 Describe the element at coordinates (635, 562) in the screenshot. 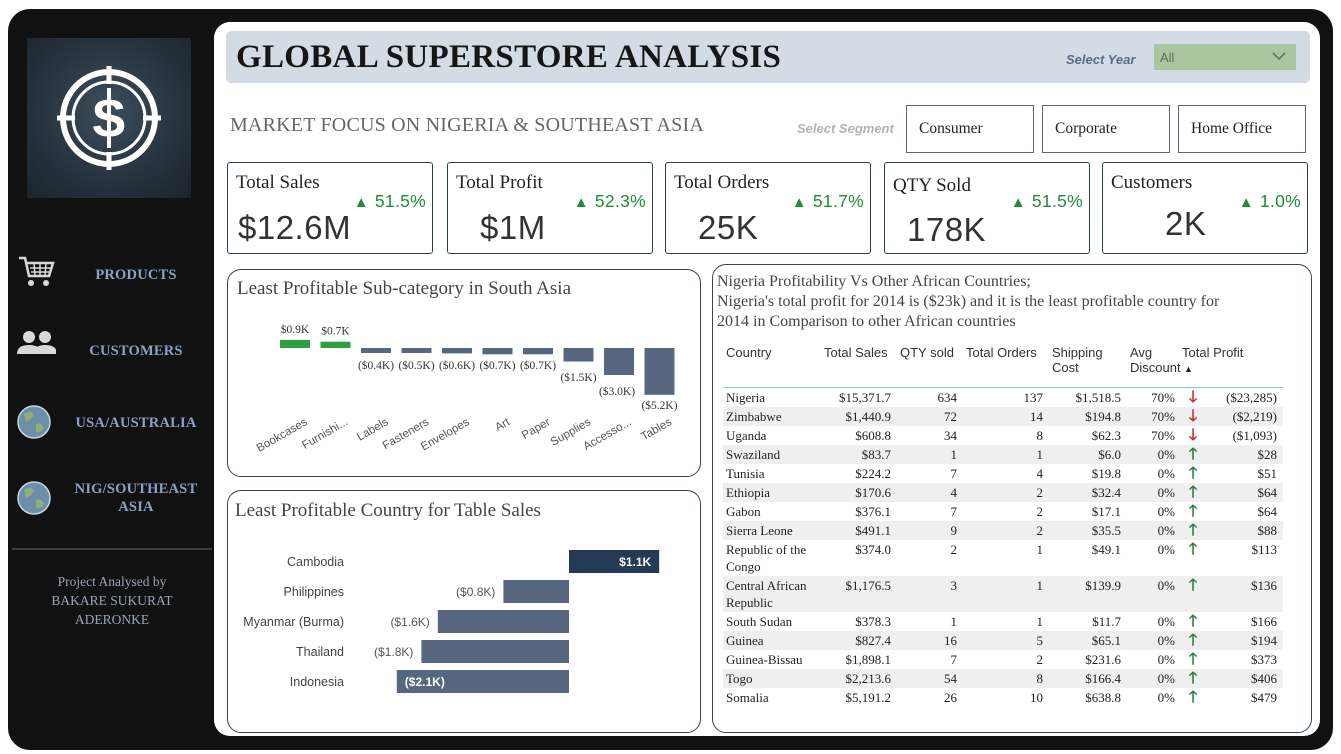

I see `data-label: $1.1K` at that location.